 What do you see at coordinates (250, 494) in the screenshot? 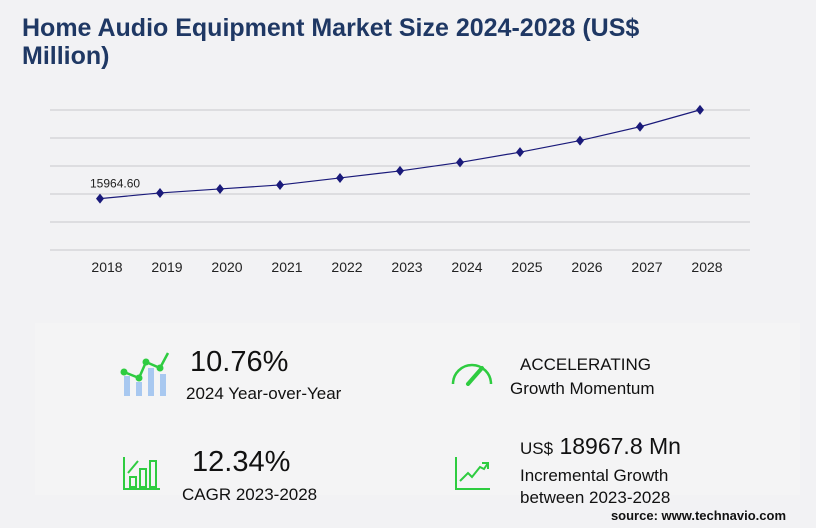
I see `cagr-label: CAGR 2023-2028` at bounding box center [250, 494].